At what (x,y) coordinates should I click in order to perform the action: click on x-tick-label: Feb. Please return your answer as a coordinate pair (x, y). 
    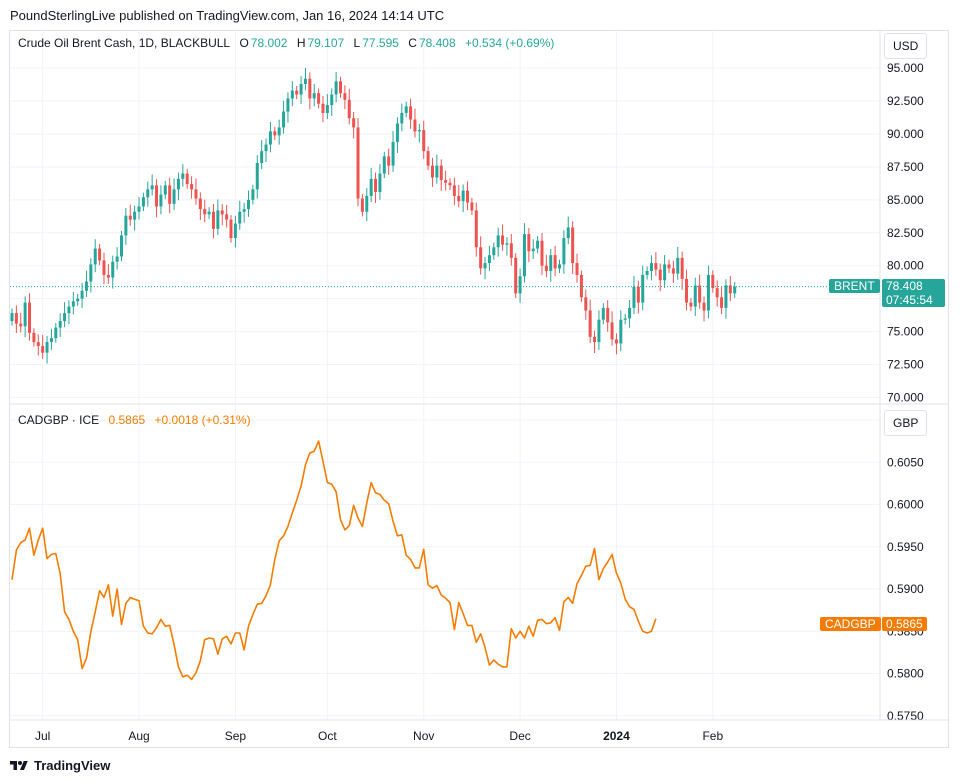
    Looking at the image, I should click on (712, 736).